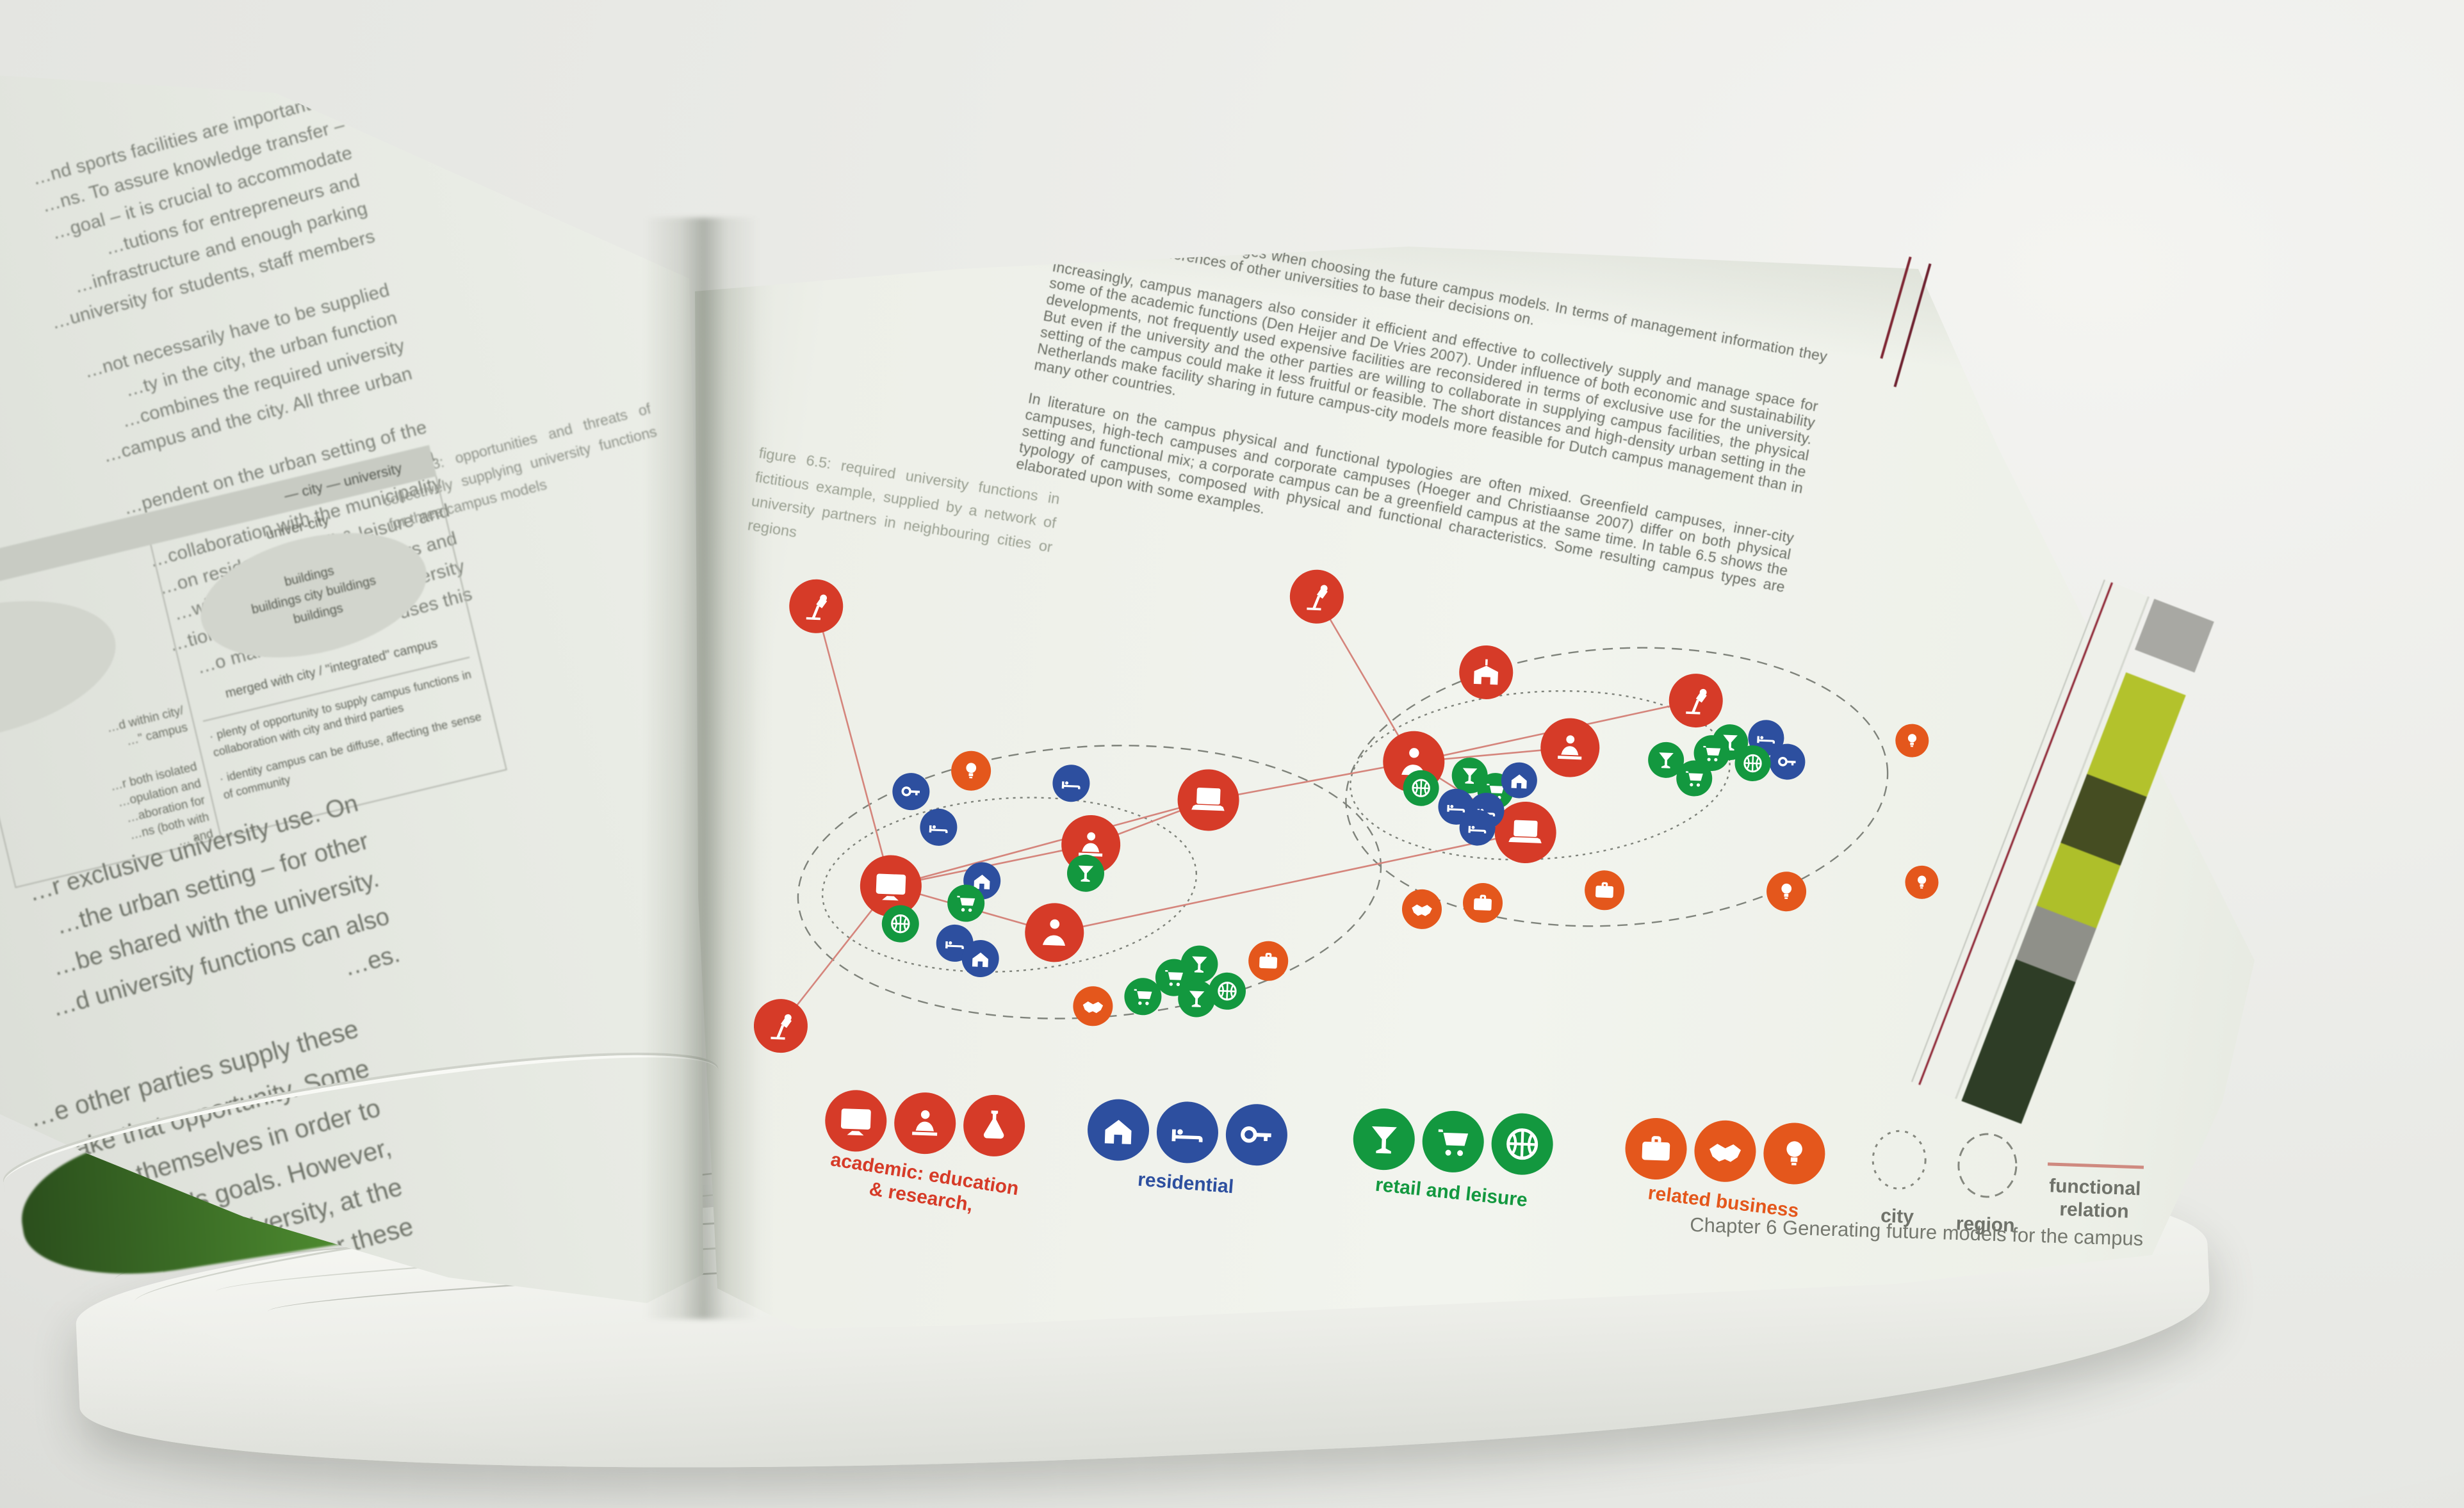  I want to click on book-gutter-shadow, so click(701, 768).